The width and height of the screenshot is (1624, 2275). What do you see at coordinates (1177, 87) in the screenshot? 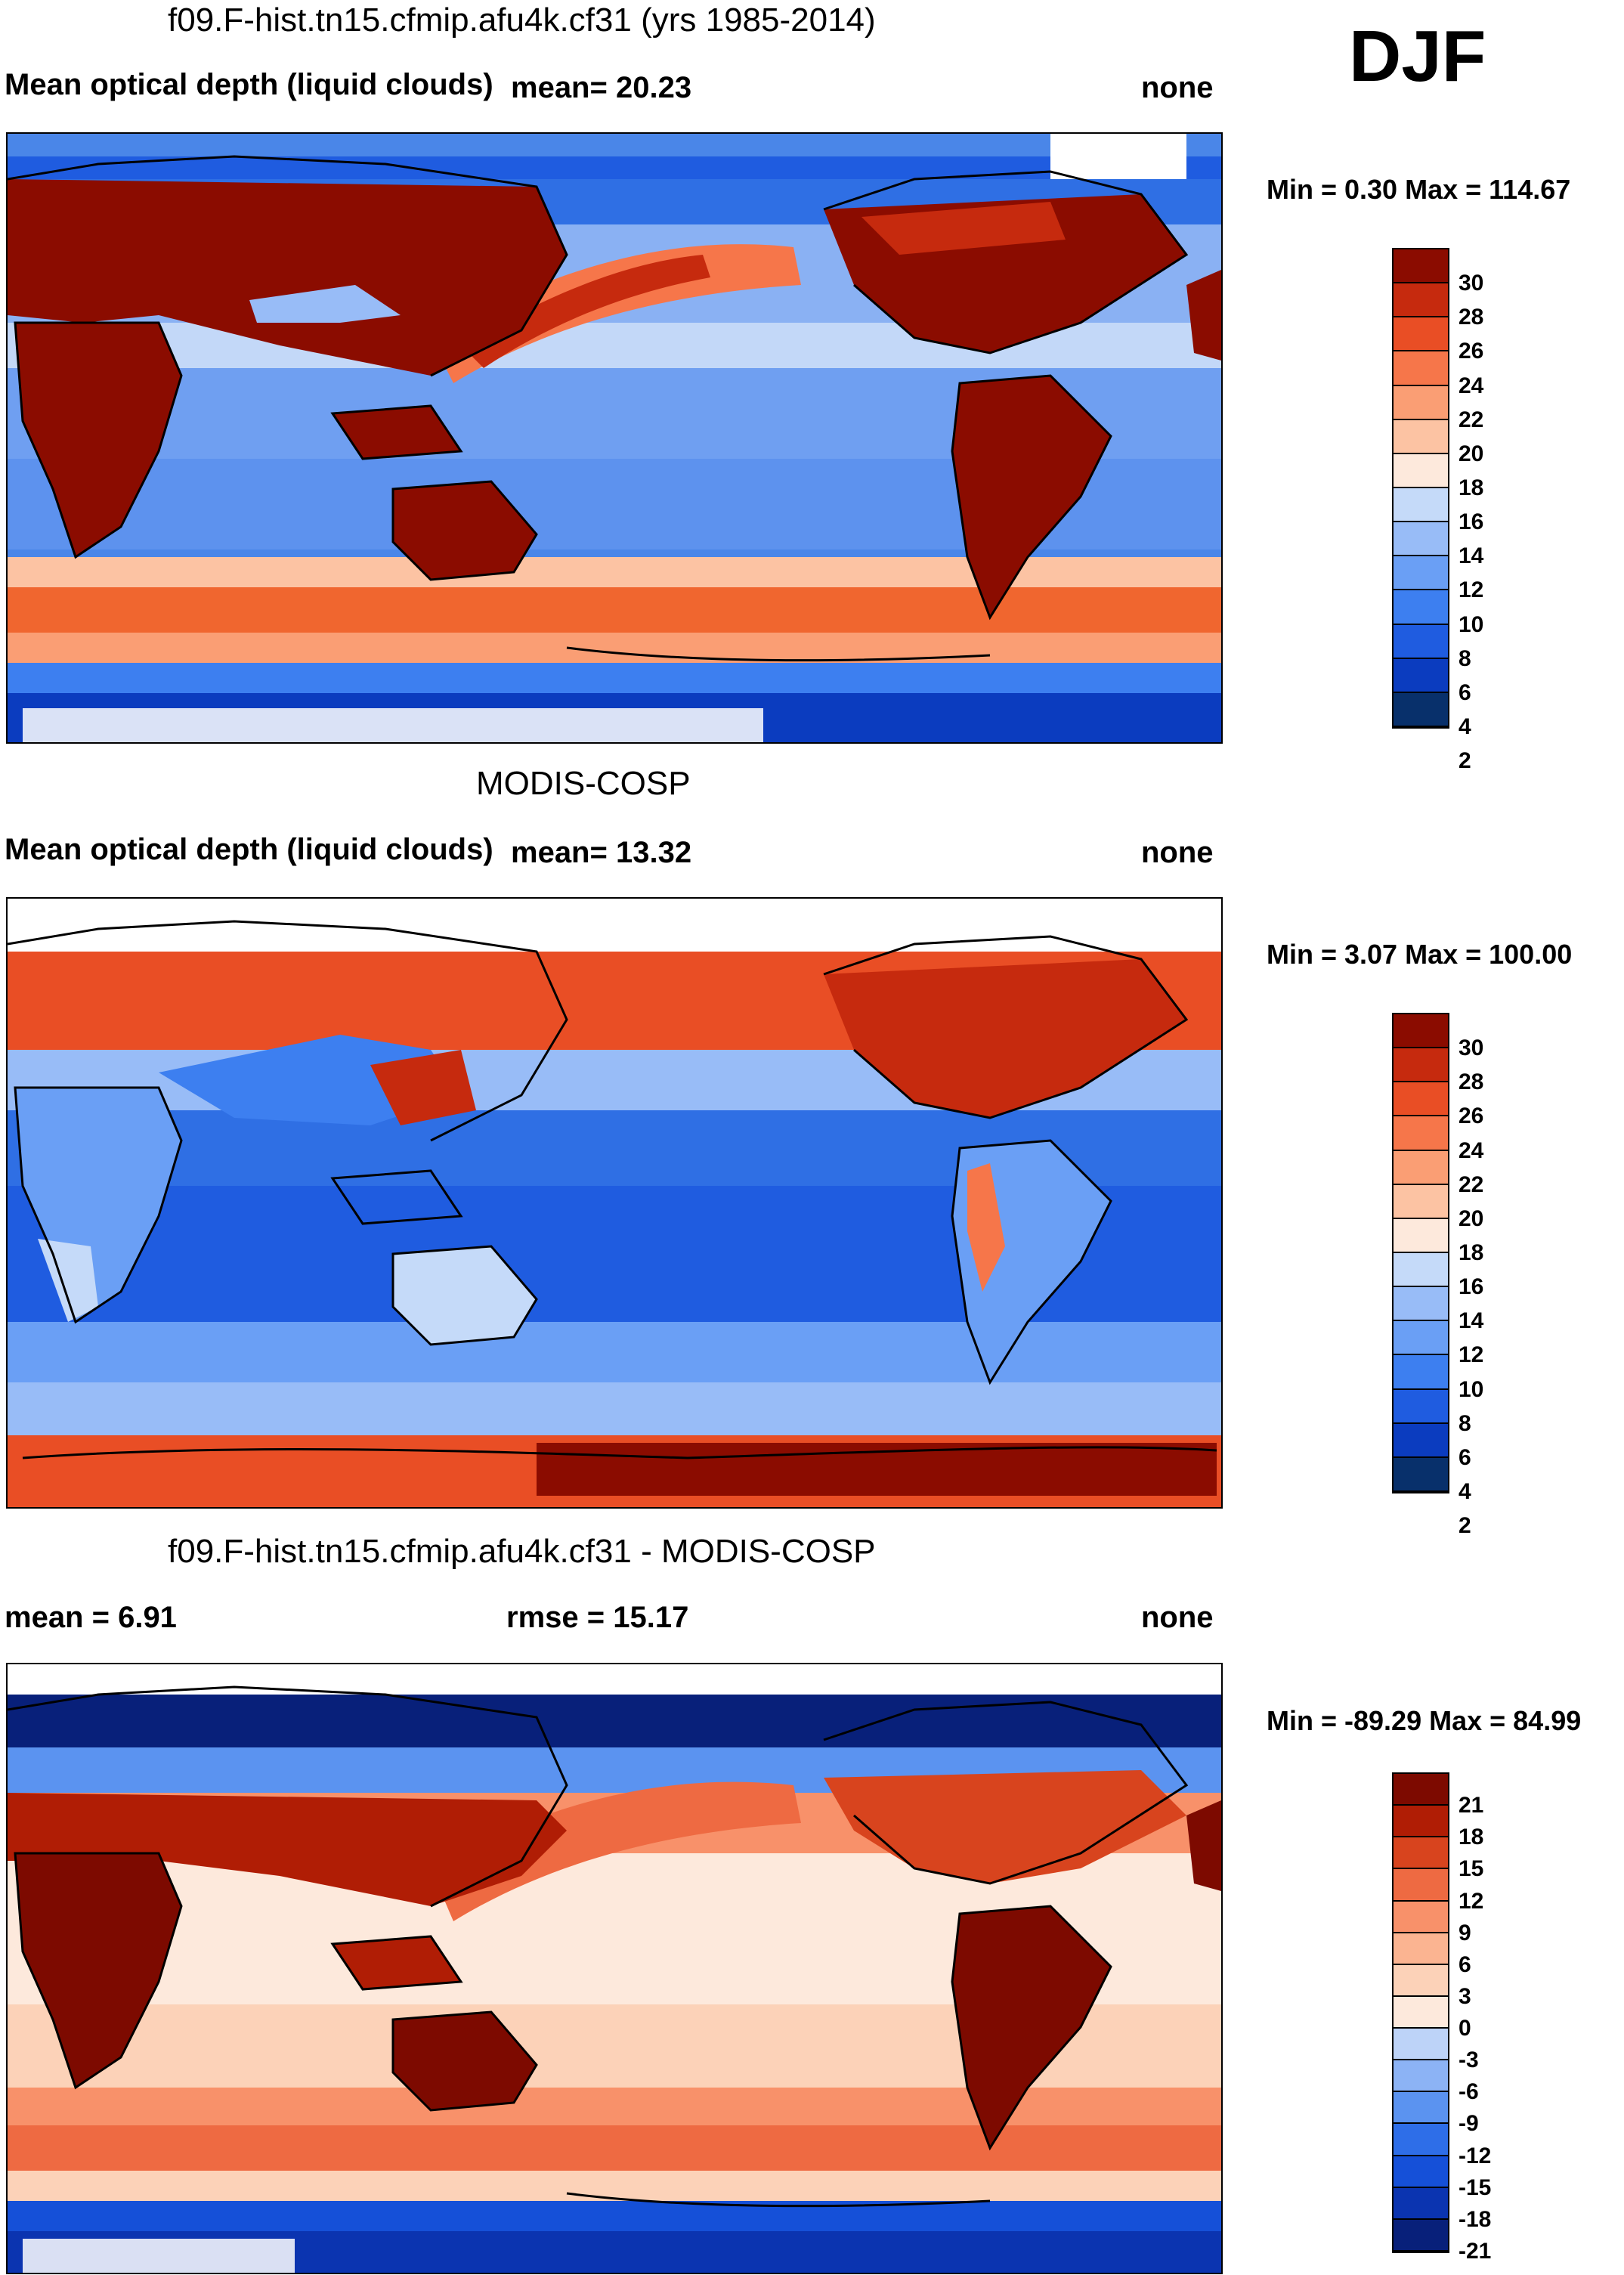
I see `panel1-units-label: none` at bounding box center [1177, 87].